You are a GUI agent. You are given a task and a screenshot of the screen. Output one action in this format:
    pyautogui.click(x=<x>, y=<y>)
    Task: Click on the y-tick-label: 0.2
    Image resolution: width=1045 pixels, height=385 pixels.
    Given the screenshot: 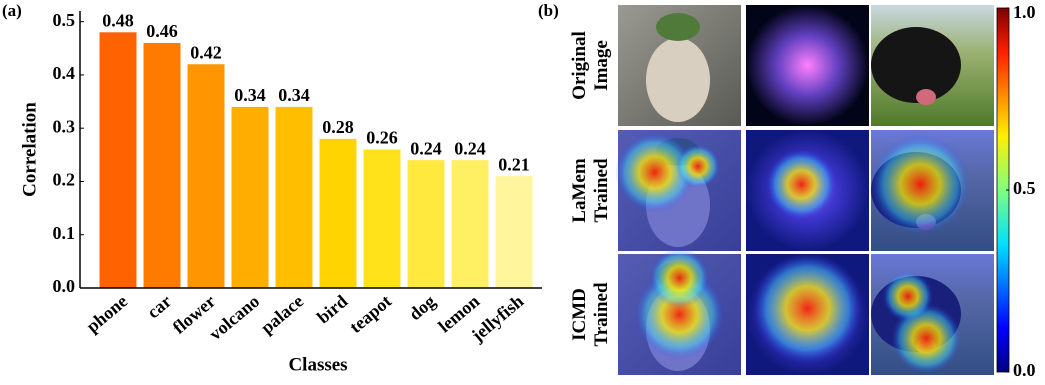 What is the action you would take?
    pyautogui.click(x=64, y=180)
    